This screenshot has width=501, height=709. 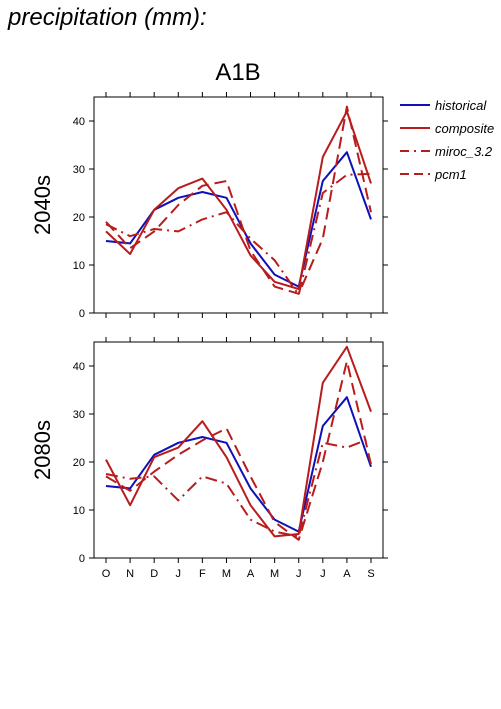 What do you see at coordinates (450, 174) in the screenshot?
I see `legend-label: pcm1` at bounding box center [450, 174].